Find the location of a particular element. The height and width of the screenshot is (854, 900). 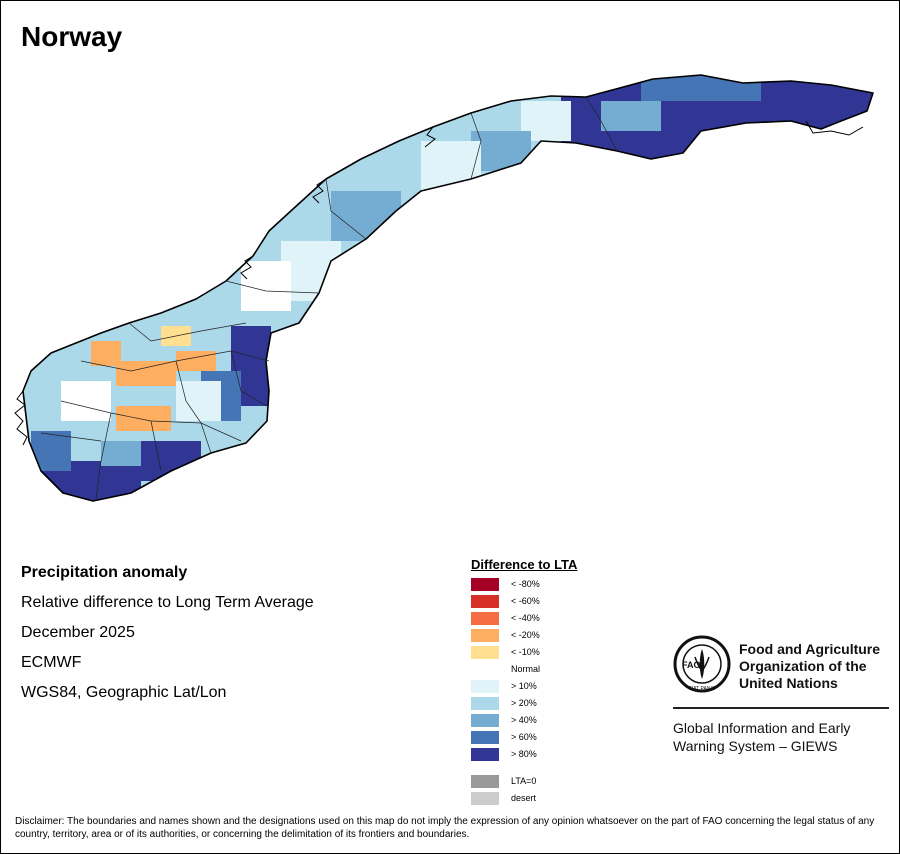

fao-name-line-2: Organization of the is located at coordinates (803, 666).